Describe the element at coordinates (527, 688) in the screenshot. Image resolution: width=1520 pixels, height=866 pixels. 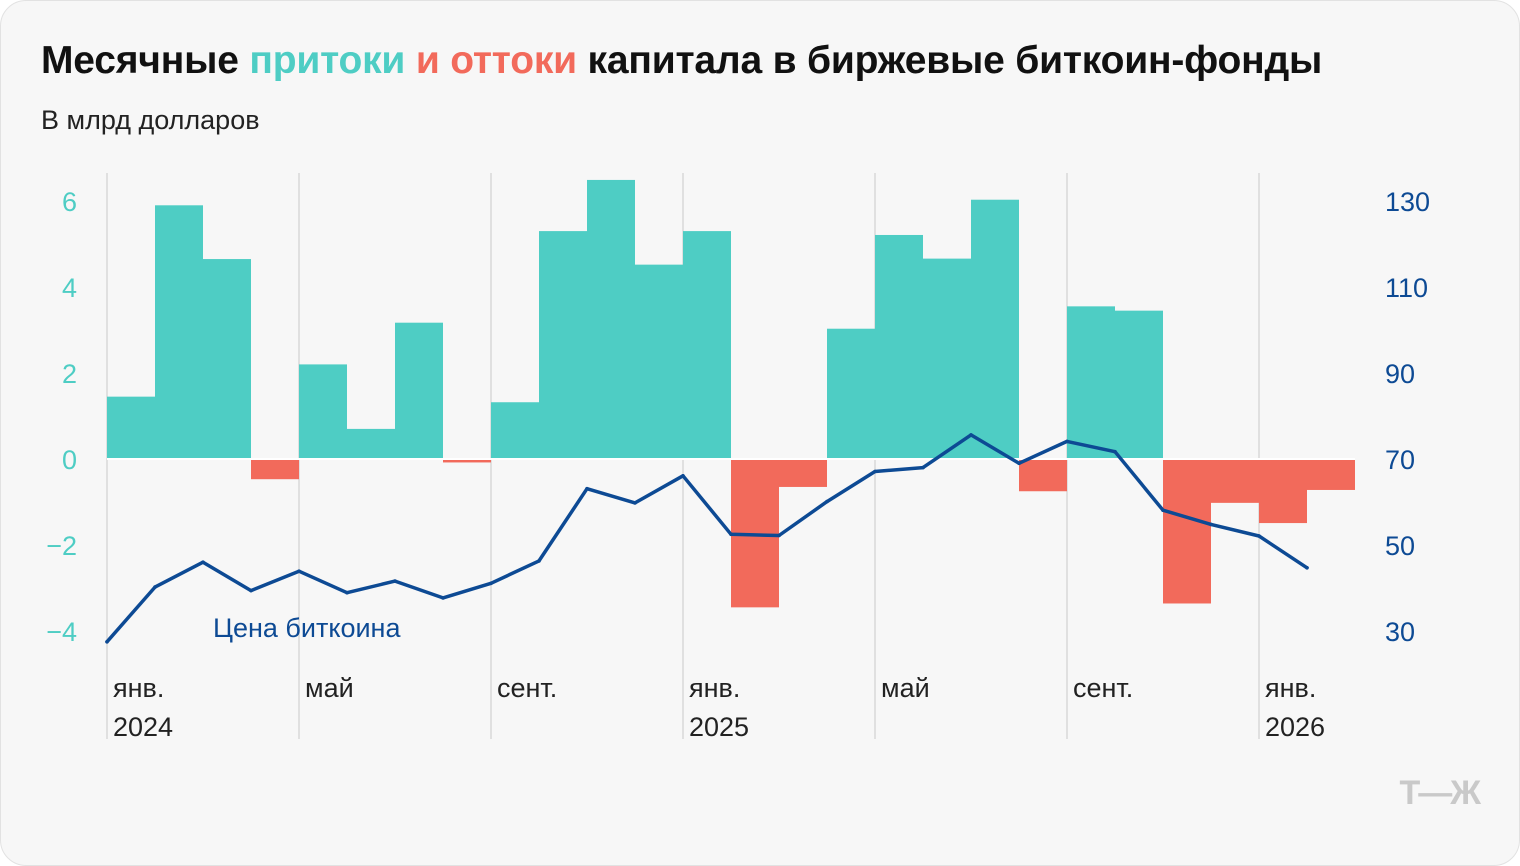
I see `x-tick-month-2: сент.` at that location.